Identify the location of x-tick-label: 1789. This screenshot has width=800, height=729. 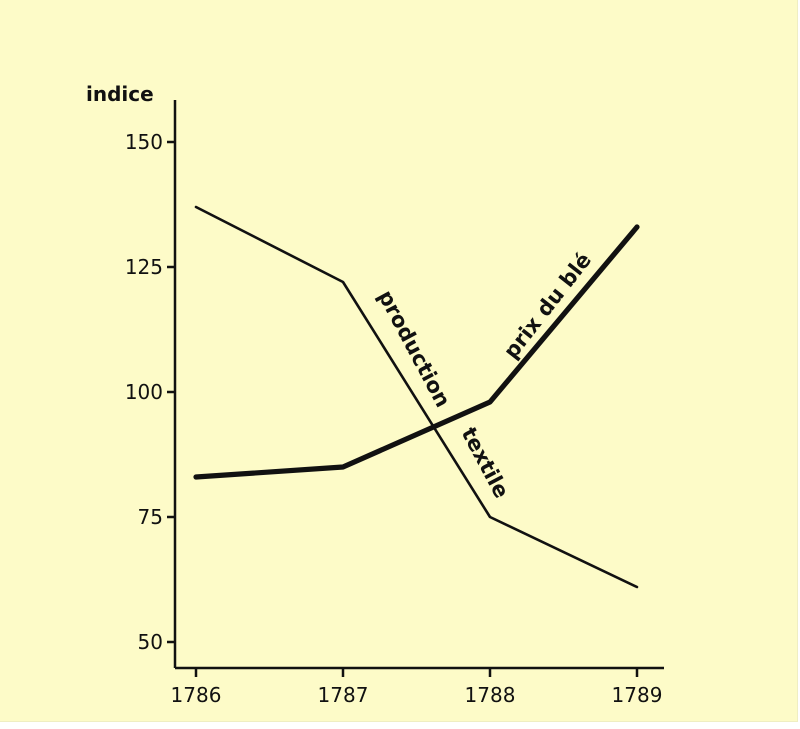
(637, 695).